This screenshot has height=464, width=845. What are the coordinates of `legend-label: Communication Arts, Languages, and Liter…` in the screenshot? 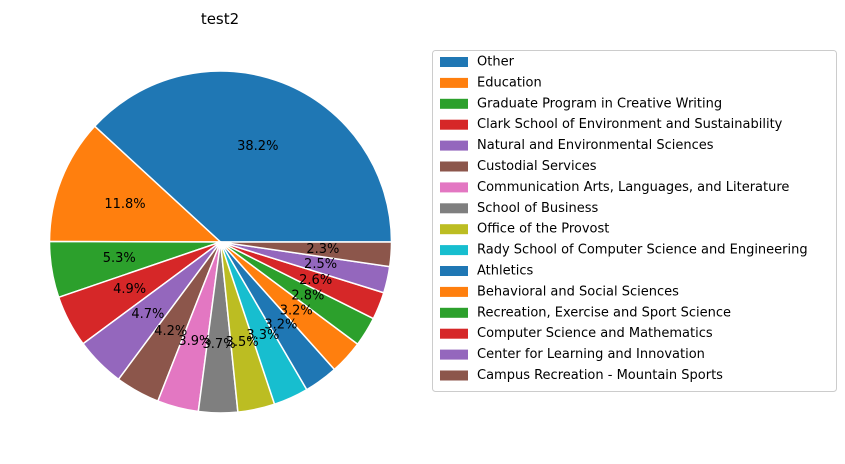 It's located at (633, 187).